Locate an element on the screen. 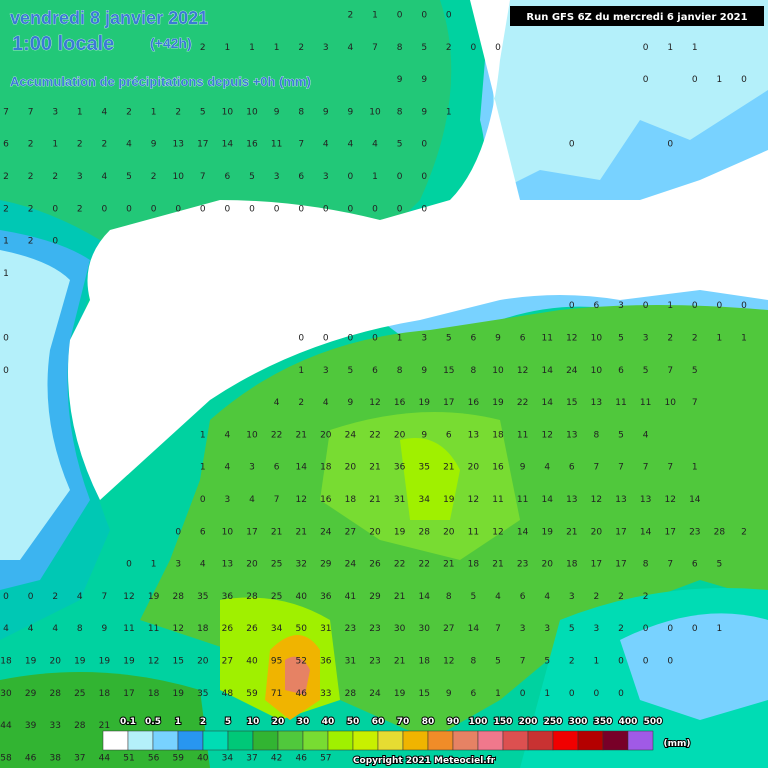  grid-value: 15 is located at coordinates (448, 371).